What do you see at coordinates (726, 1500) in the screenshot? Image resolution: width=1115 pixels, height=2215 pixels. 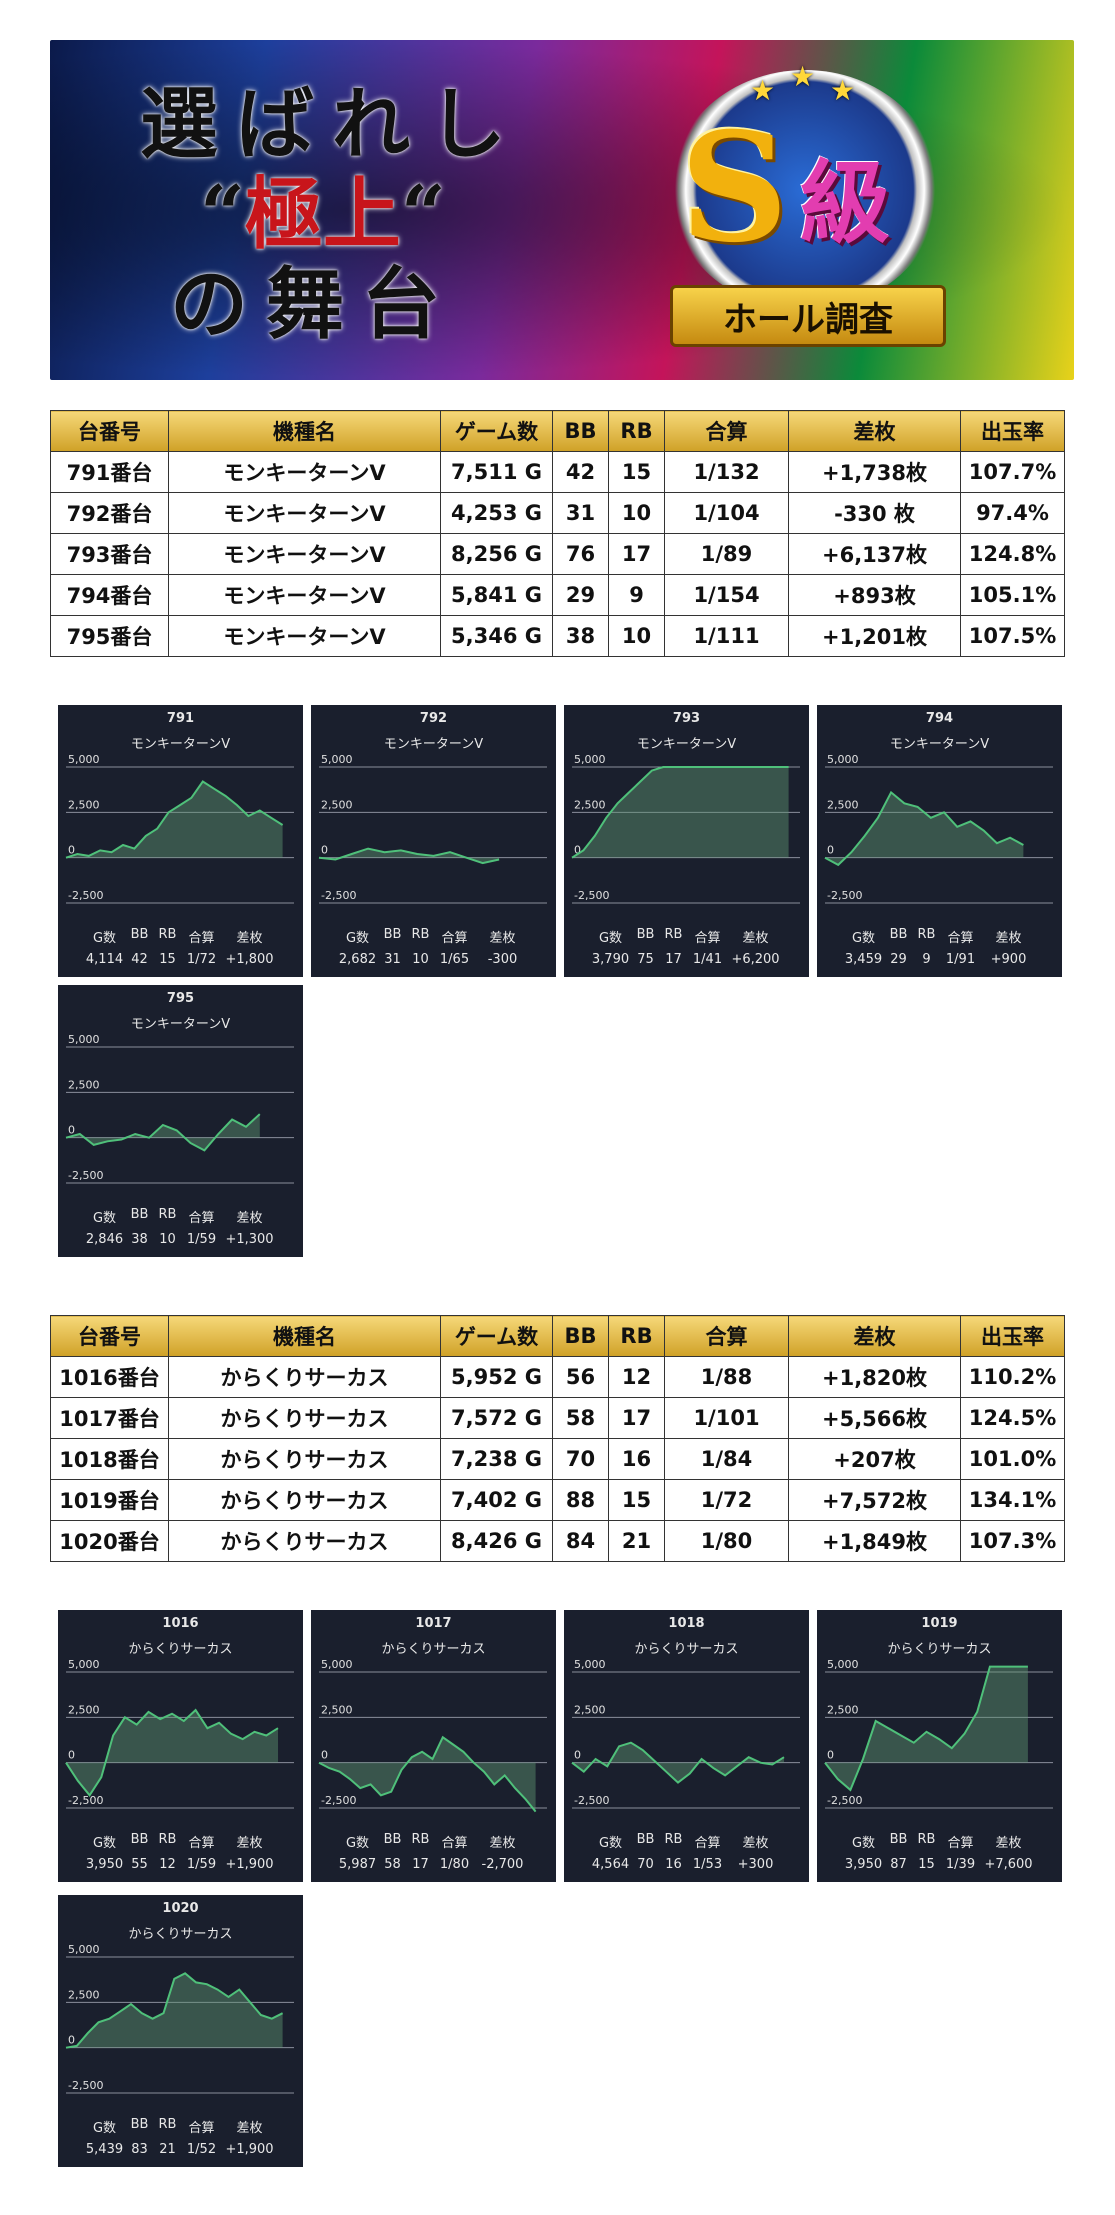 I see `cell-total: 1/72` at bounding box center [726, 1500].